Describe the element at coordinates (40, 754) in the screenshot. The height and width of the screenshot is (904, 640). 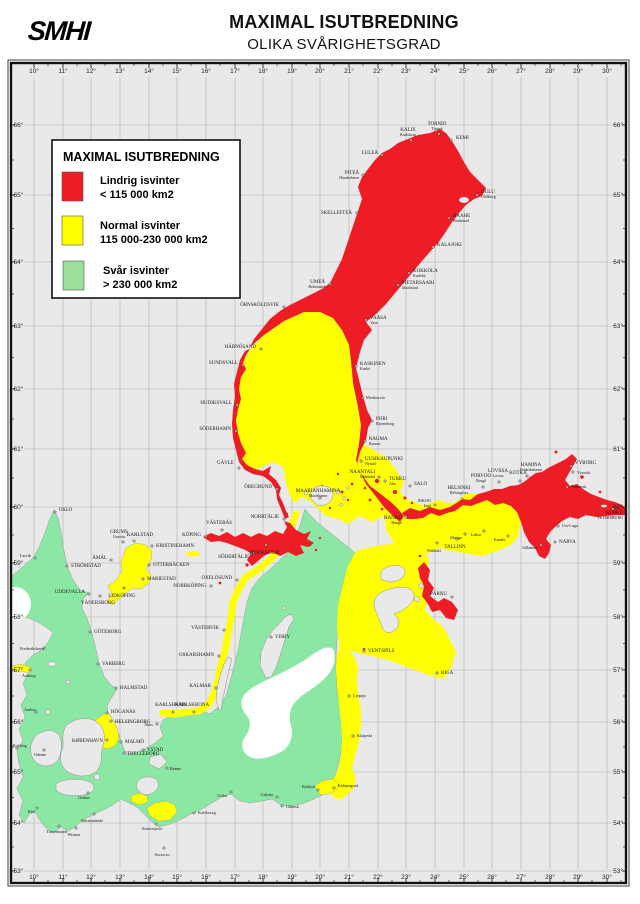
I see `city-label: Odense` at that location.